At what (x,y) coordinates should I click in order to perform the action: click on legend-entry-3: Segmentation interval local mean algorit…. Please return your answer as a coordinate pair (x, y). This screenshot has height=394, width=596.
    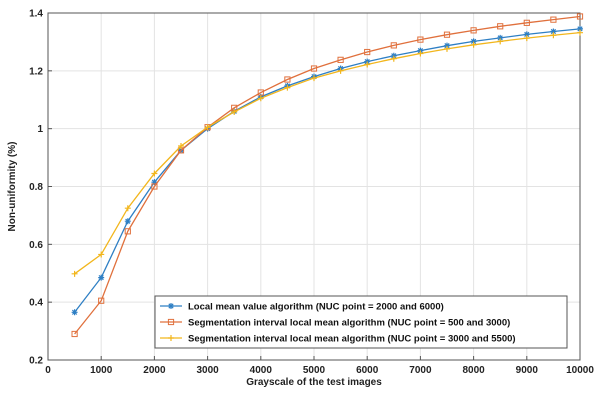
    Looking at the image, I should click on (338, 339).